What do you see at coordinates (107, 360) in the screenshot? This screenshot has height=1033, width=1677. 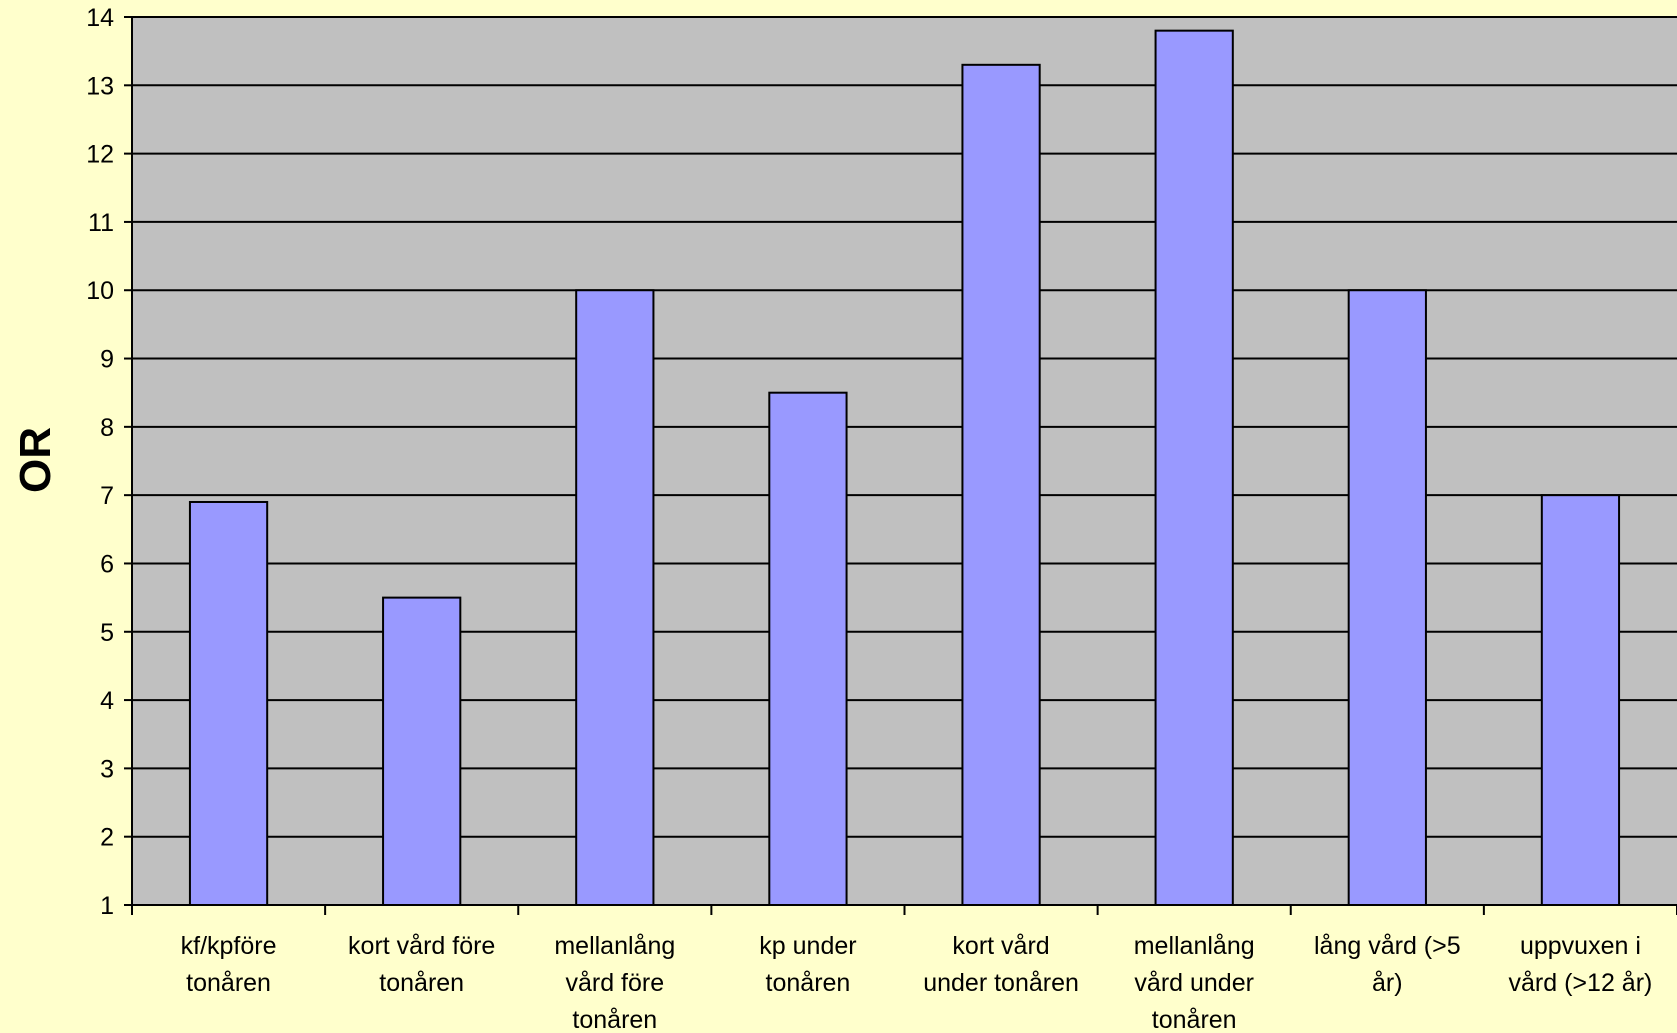 I see `y-tick-label: 9` at bounding box center [107, 360].